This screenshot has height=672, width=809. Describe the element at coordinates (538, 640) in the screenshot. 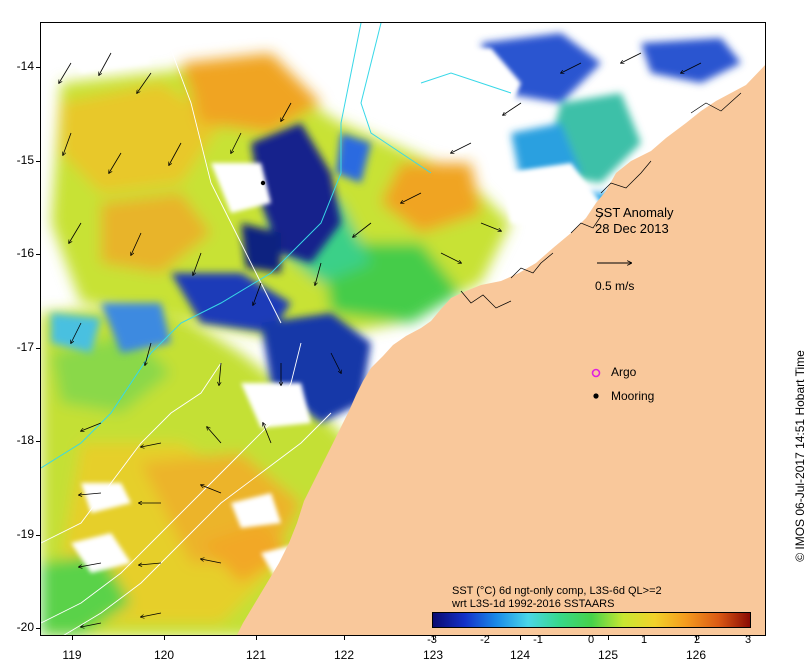

I see `colorbar-tick: -1` at that location.